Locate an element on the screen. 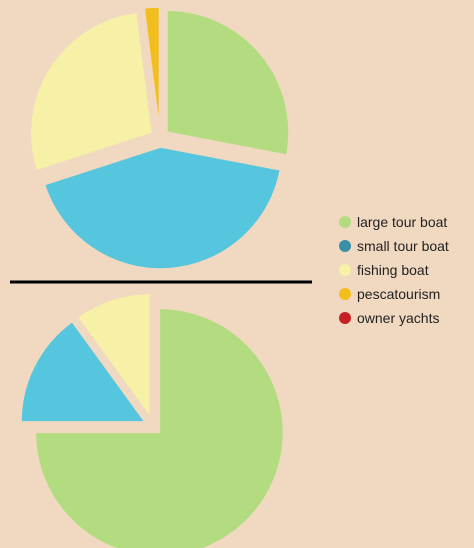 This screenshot has height=548, width=474. legend-item-owner-yachts: owner yachts is located at coordinates (394, 318).